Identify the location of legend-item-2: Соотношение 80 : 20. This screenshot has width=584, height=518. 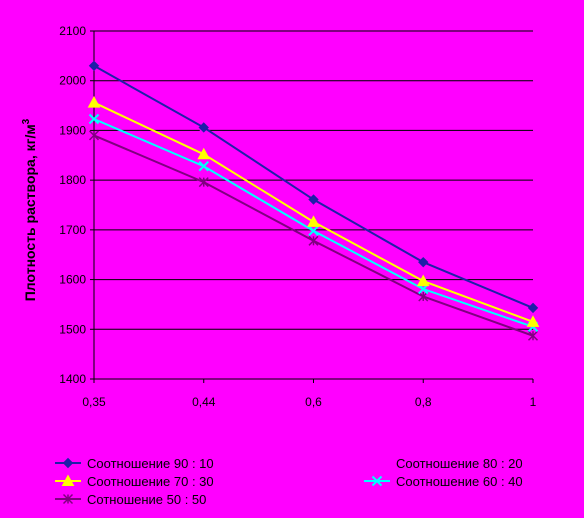
(443, 463).